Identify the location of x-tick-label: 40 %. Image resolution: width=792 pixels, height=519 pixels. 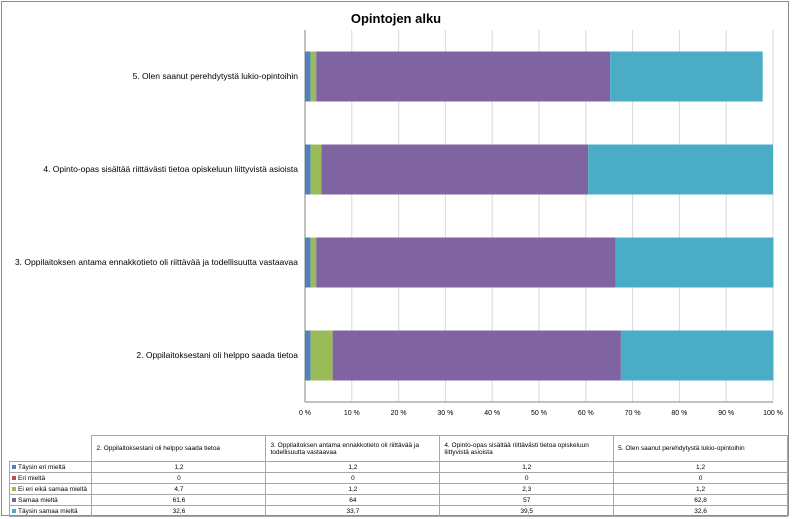
(492, 413).